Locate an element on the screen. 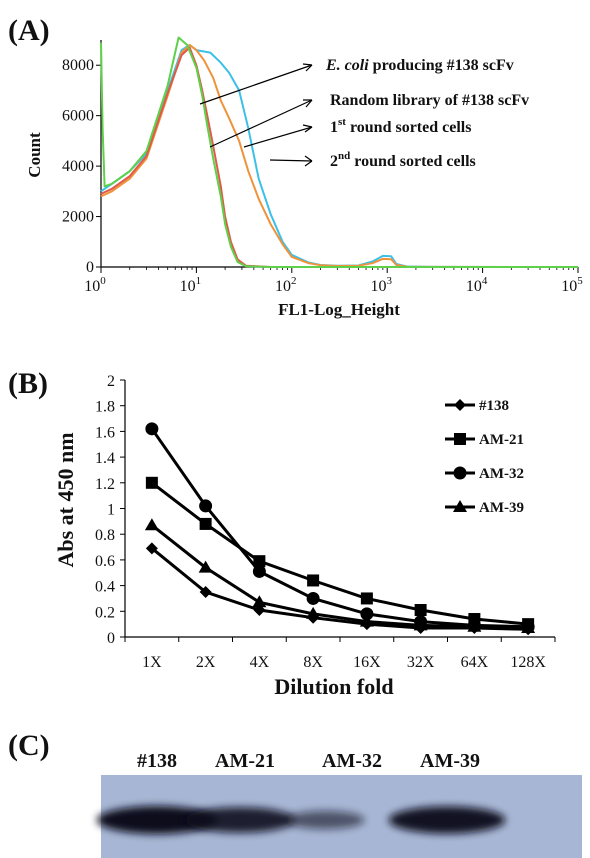  b-legend-item: AM-21 is located at coordinates (484, 440).